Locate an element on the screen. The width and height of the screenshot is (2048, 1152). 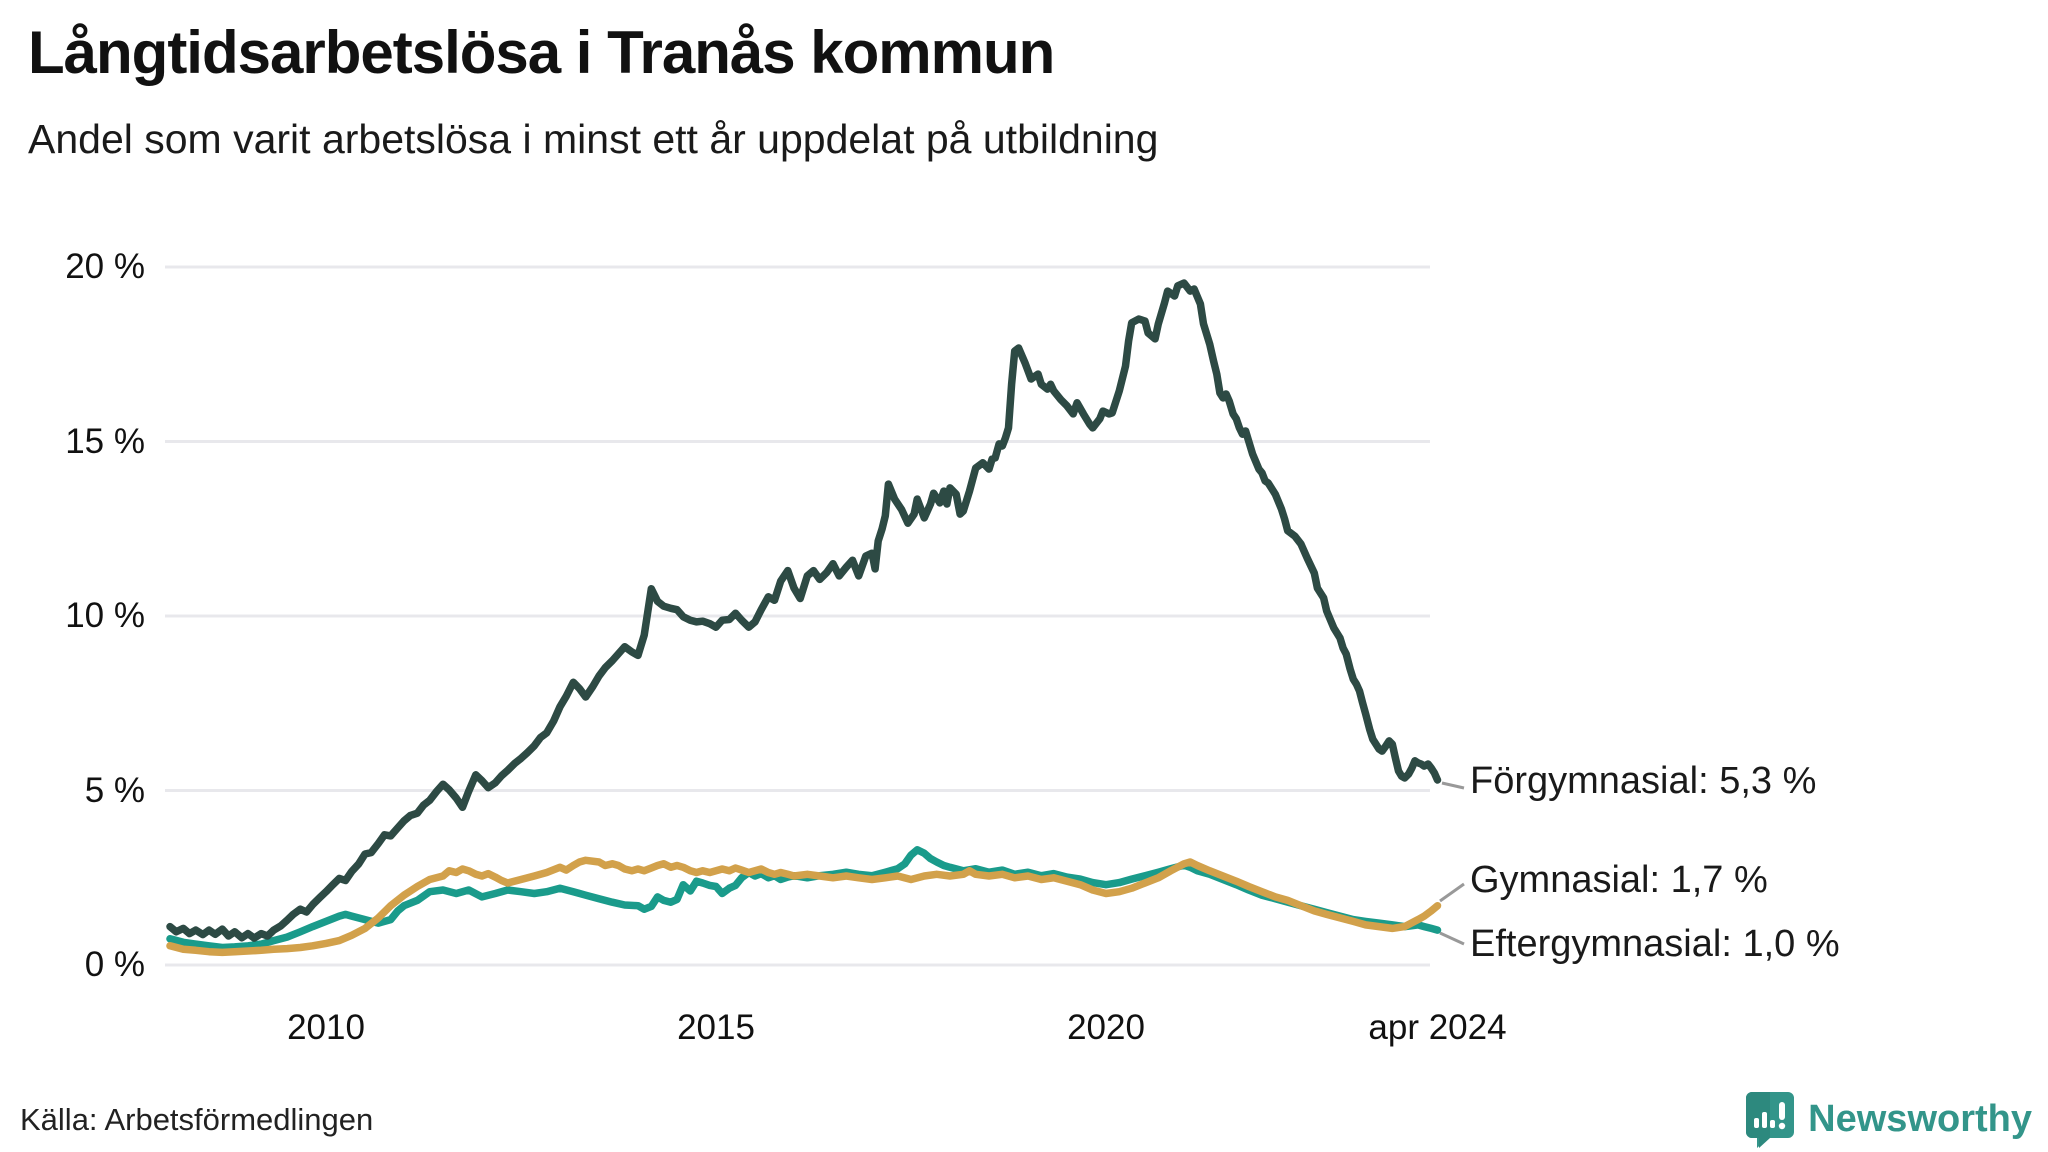
source-note: Källa: Arbetsförmedlingen is located at coordinates (197, 1119).